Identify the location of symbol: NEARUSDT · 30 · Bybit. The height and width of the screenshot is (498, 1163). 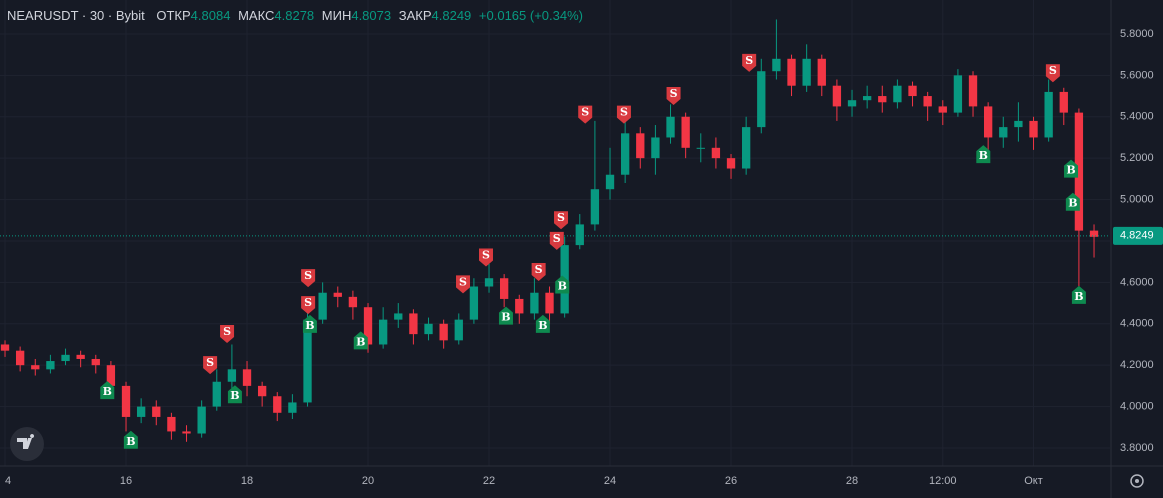
(76, 15).